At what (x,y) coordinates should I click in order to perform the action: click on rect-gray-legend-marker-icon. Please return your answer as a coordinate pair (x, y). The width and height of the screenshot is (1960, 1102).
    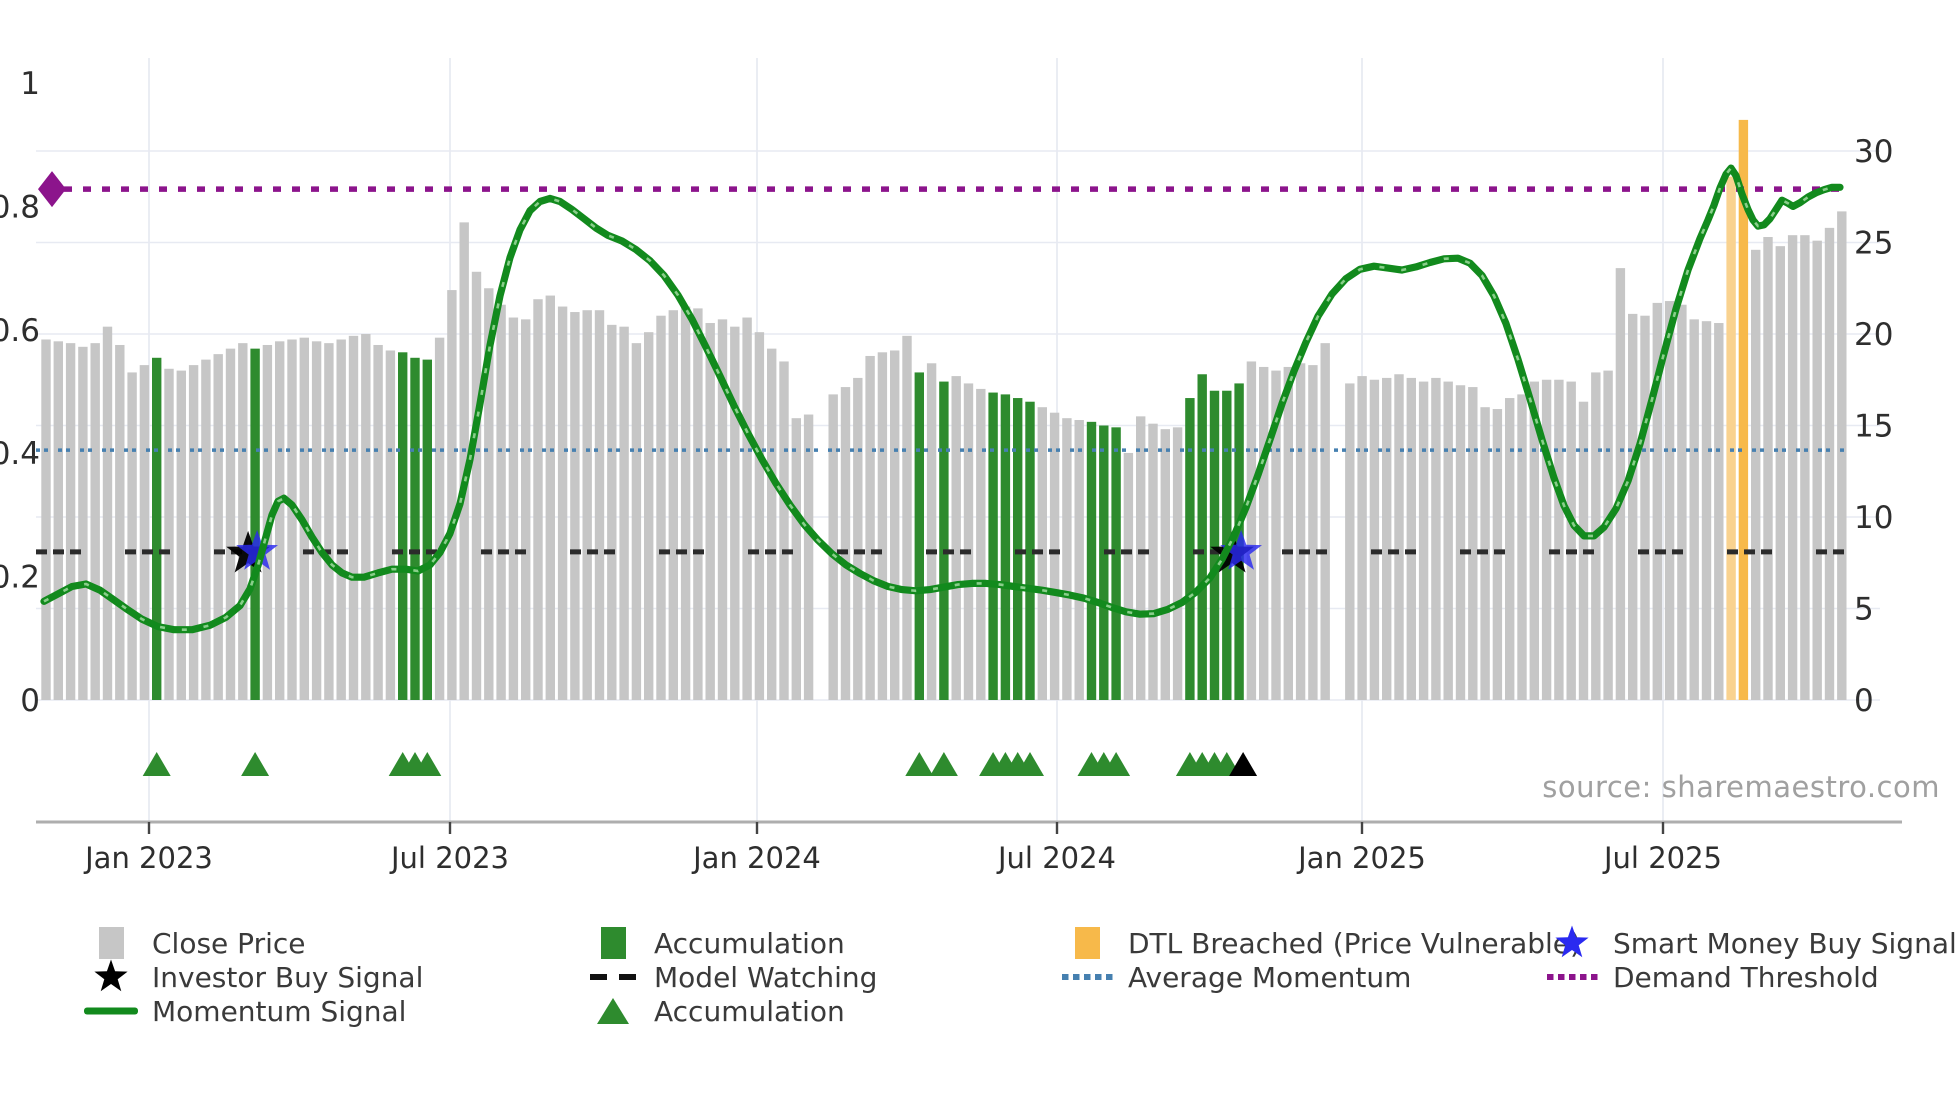
    Looking at the image, I should click on (111, 943).